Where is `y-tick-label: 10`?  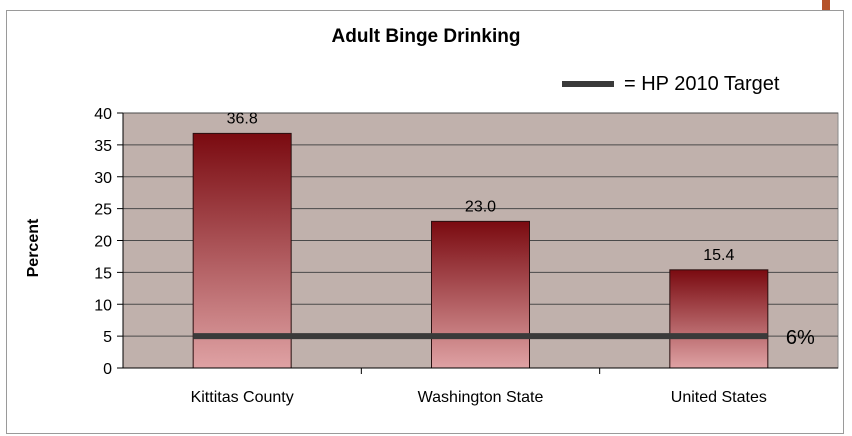
y-tick-label: 10 is located at coordinates (103, 305).